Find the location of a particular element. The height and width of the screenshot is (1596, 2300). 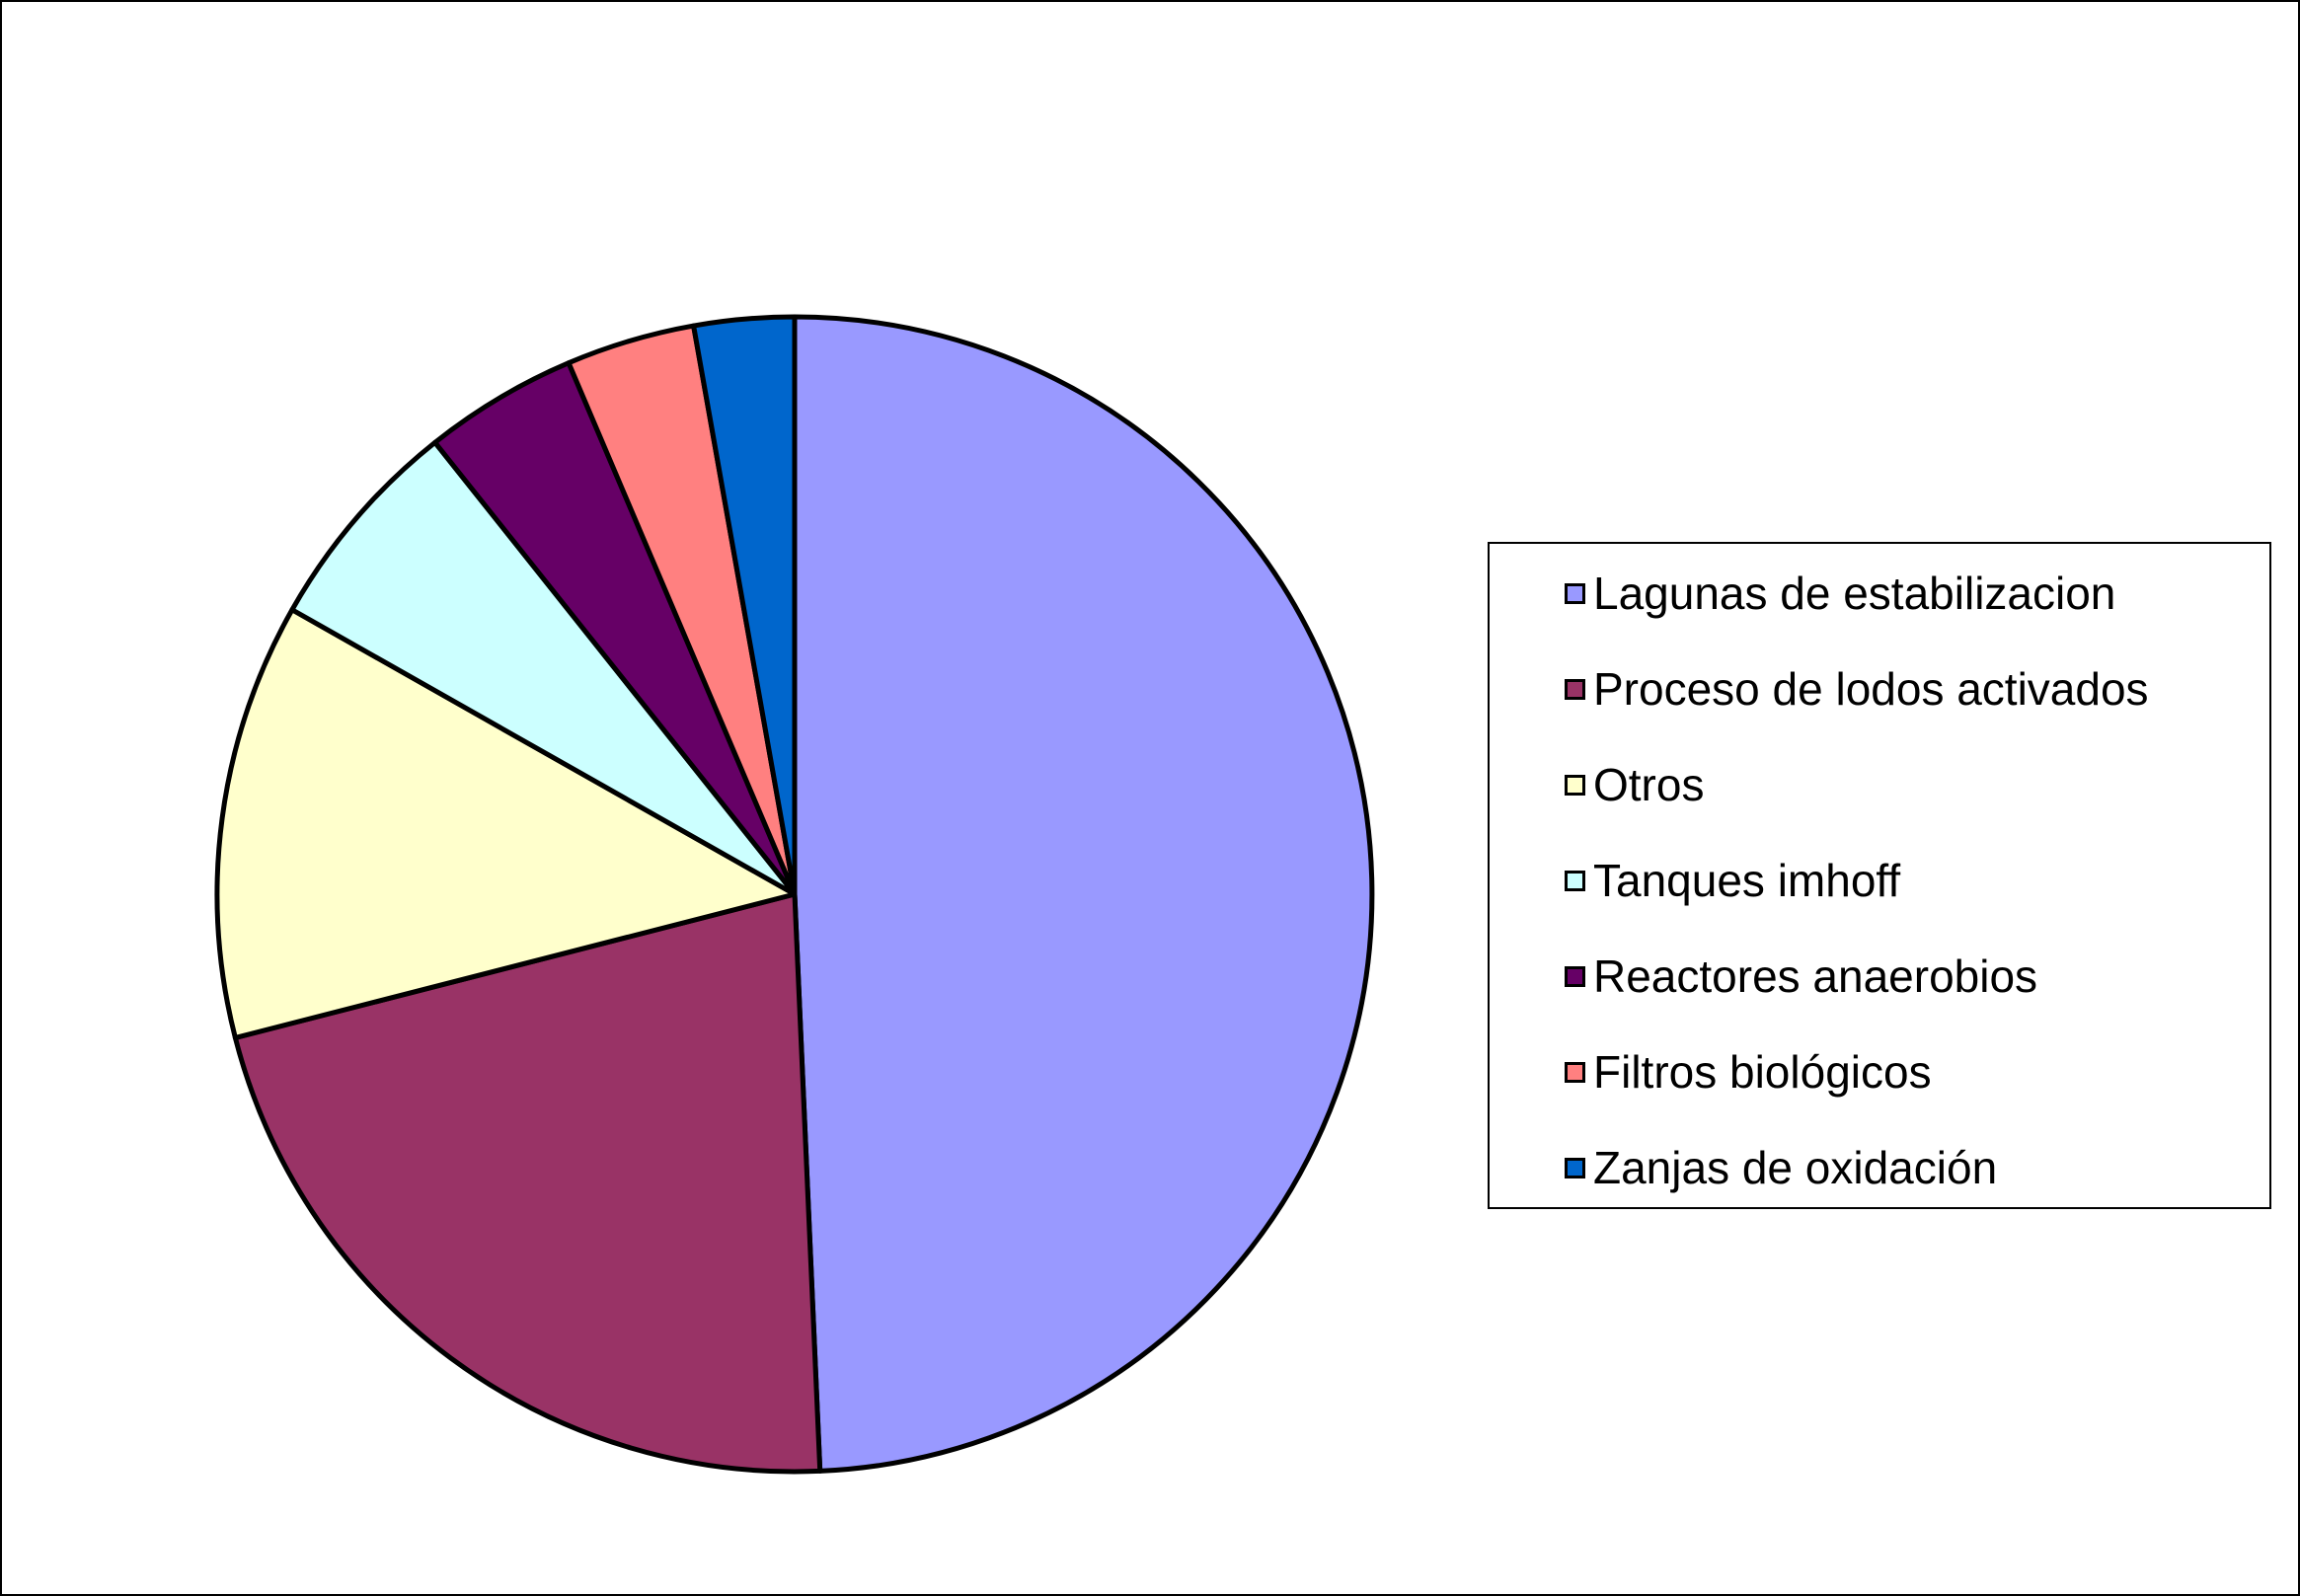

legend-label: Zanjas de oxidación is located at coordinates (1795, 1167).